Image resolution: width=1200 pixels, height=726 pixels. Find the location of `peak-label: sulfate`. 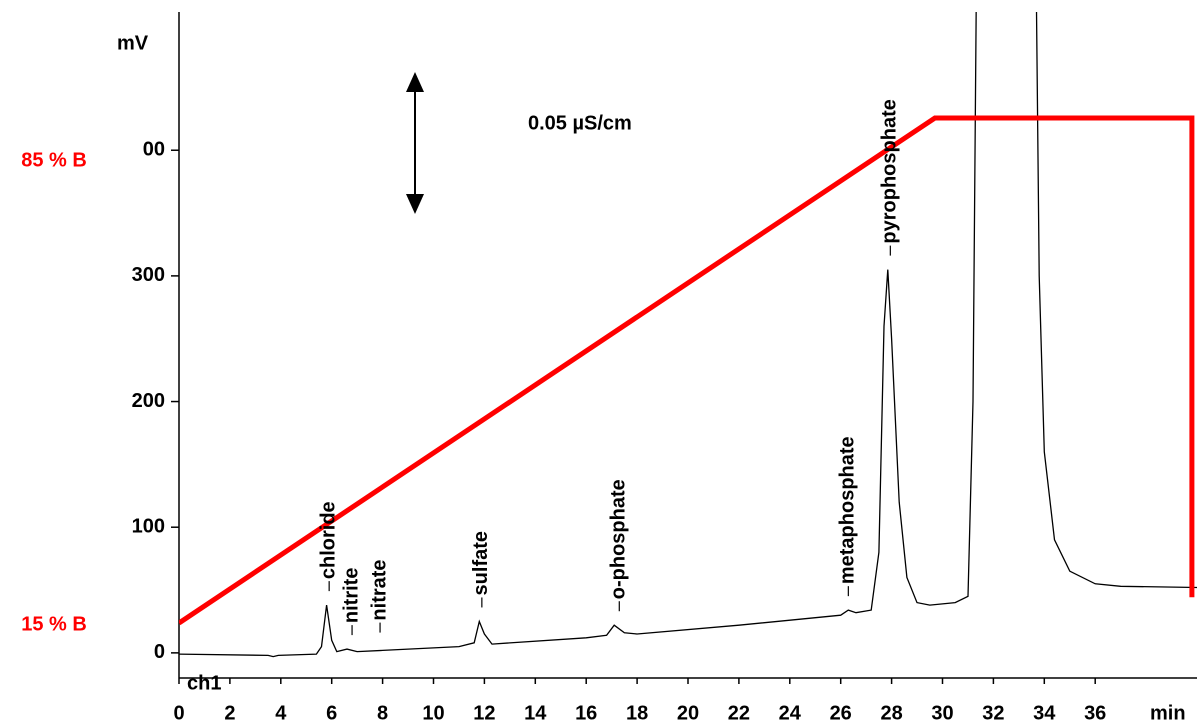

peak-label: sulfate is located at coordinates (481, 563).